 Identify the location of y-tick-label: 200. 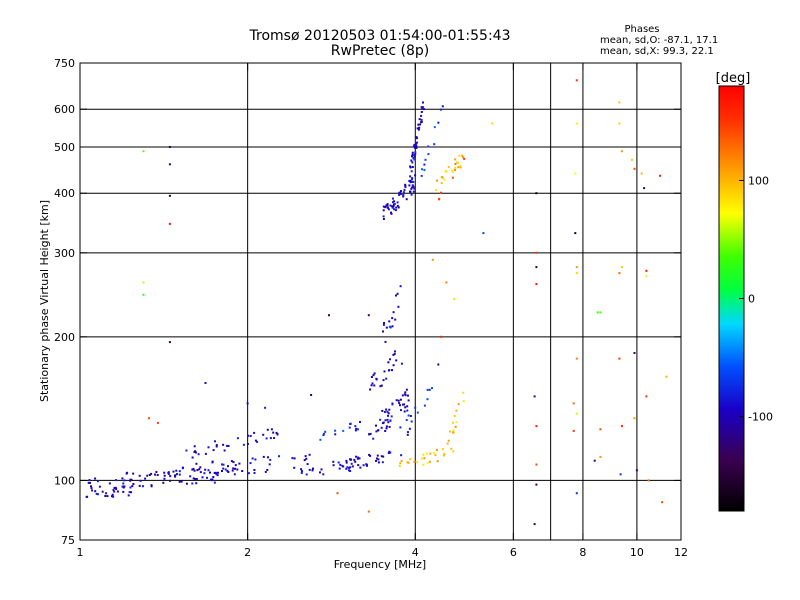
(64, 337).